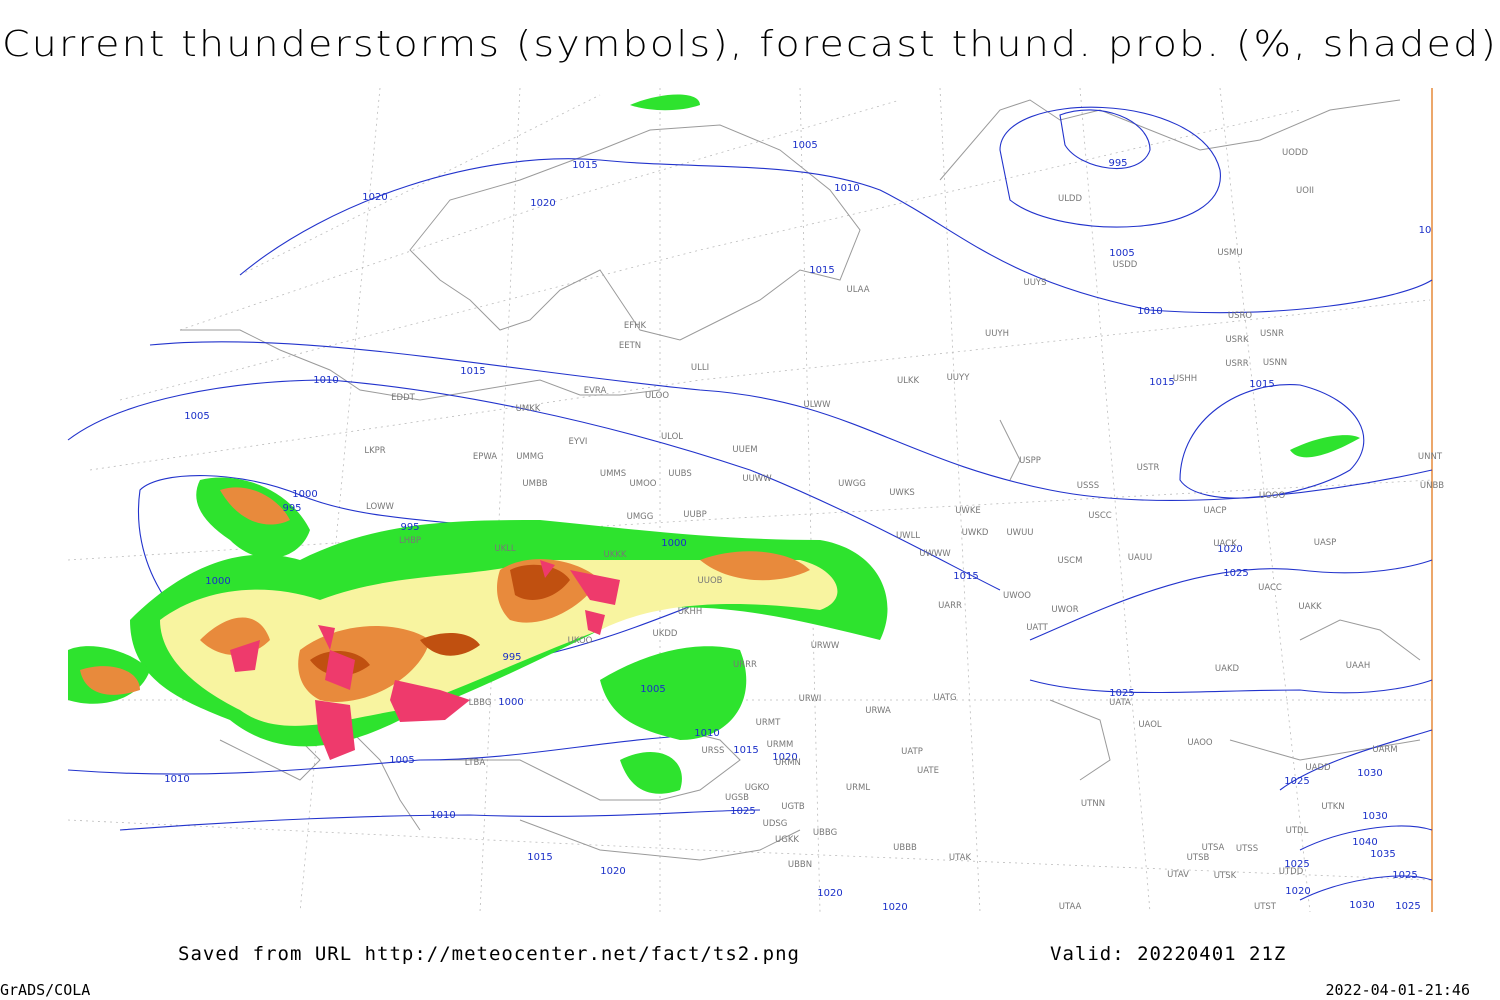 Image resolution: width=1500 pixels, height=1000 pixels. Describe the element at coordinates (643, 484) in the screenshot. I see `station-label: UMOO` at that location.